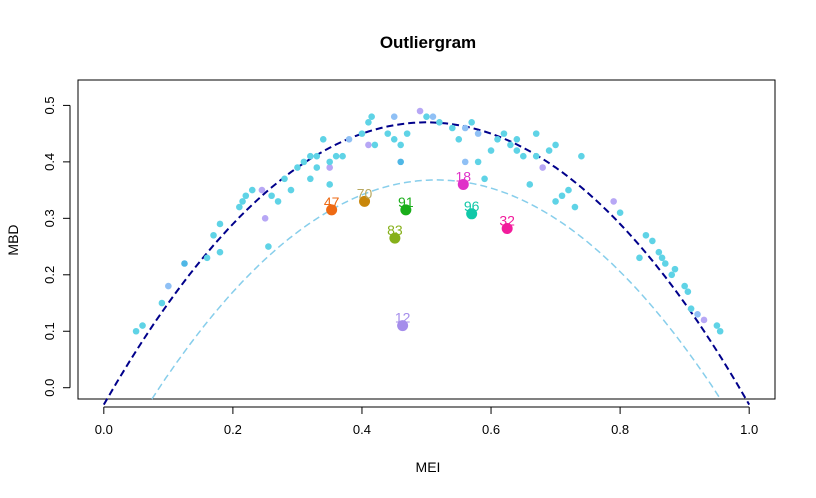  Describe the element at coordinates (233, 429) in the screenshot. I see `x-tick-label: 0.2` at that location.